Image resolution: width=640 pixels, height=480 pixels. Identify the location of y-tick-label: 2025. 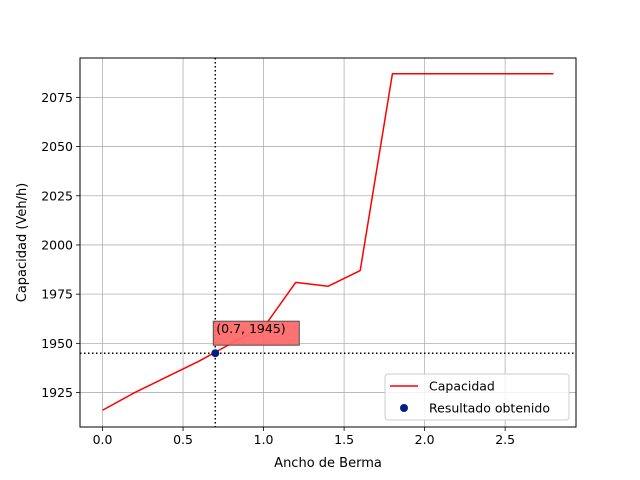
(57, 195).